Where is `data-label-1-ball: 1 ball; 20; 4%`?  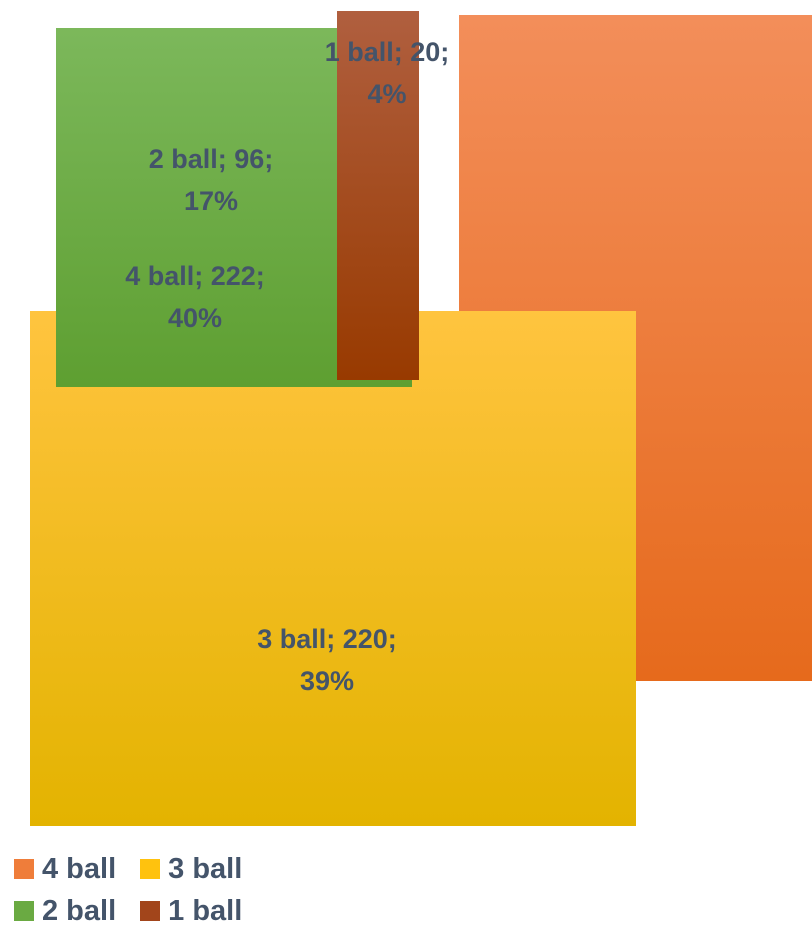 data-label-1-ball: 1 ball; 20; 4% is located at coordinates (387, 73).